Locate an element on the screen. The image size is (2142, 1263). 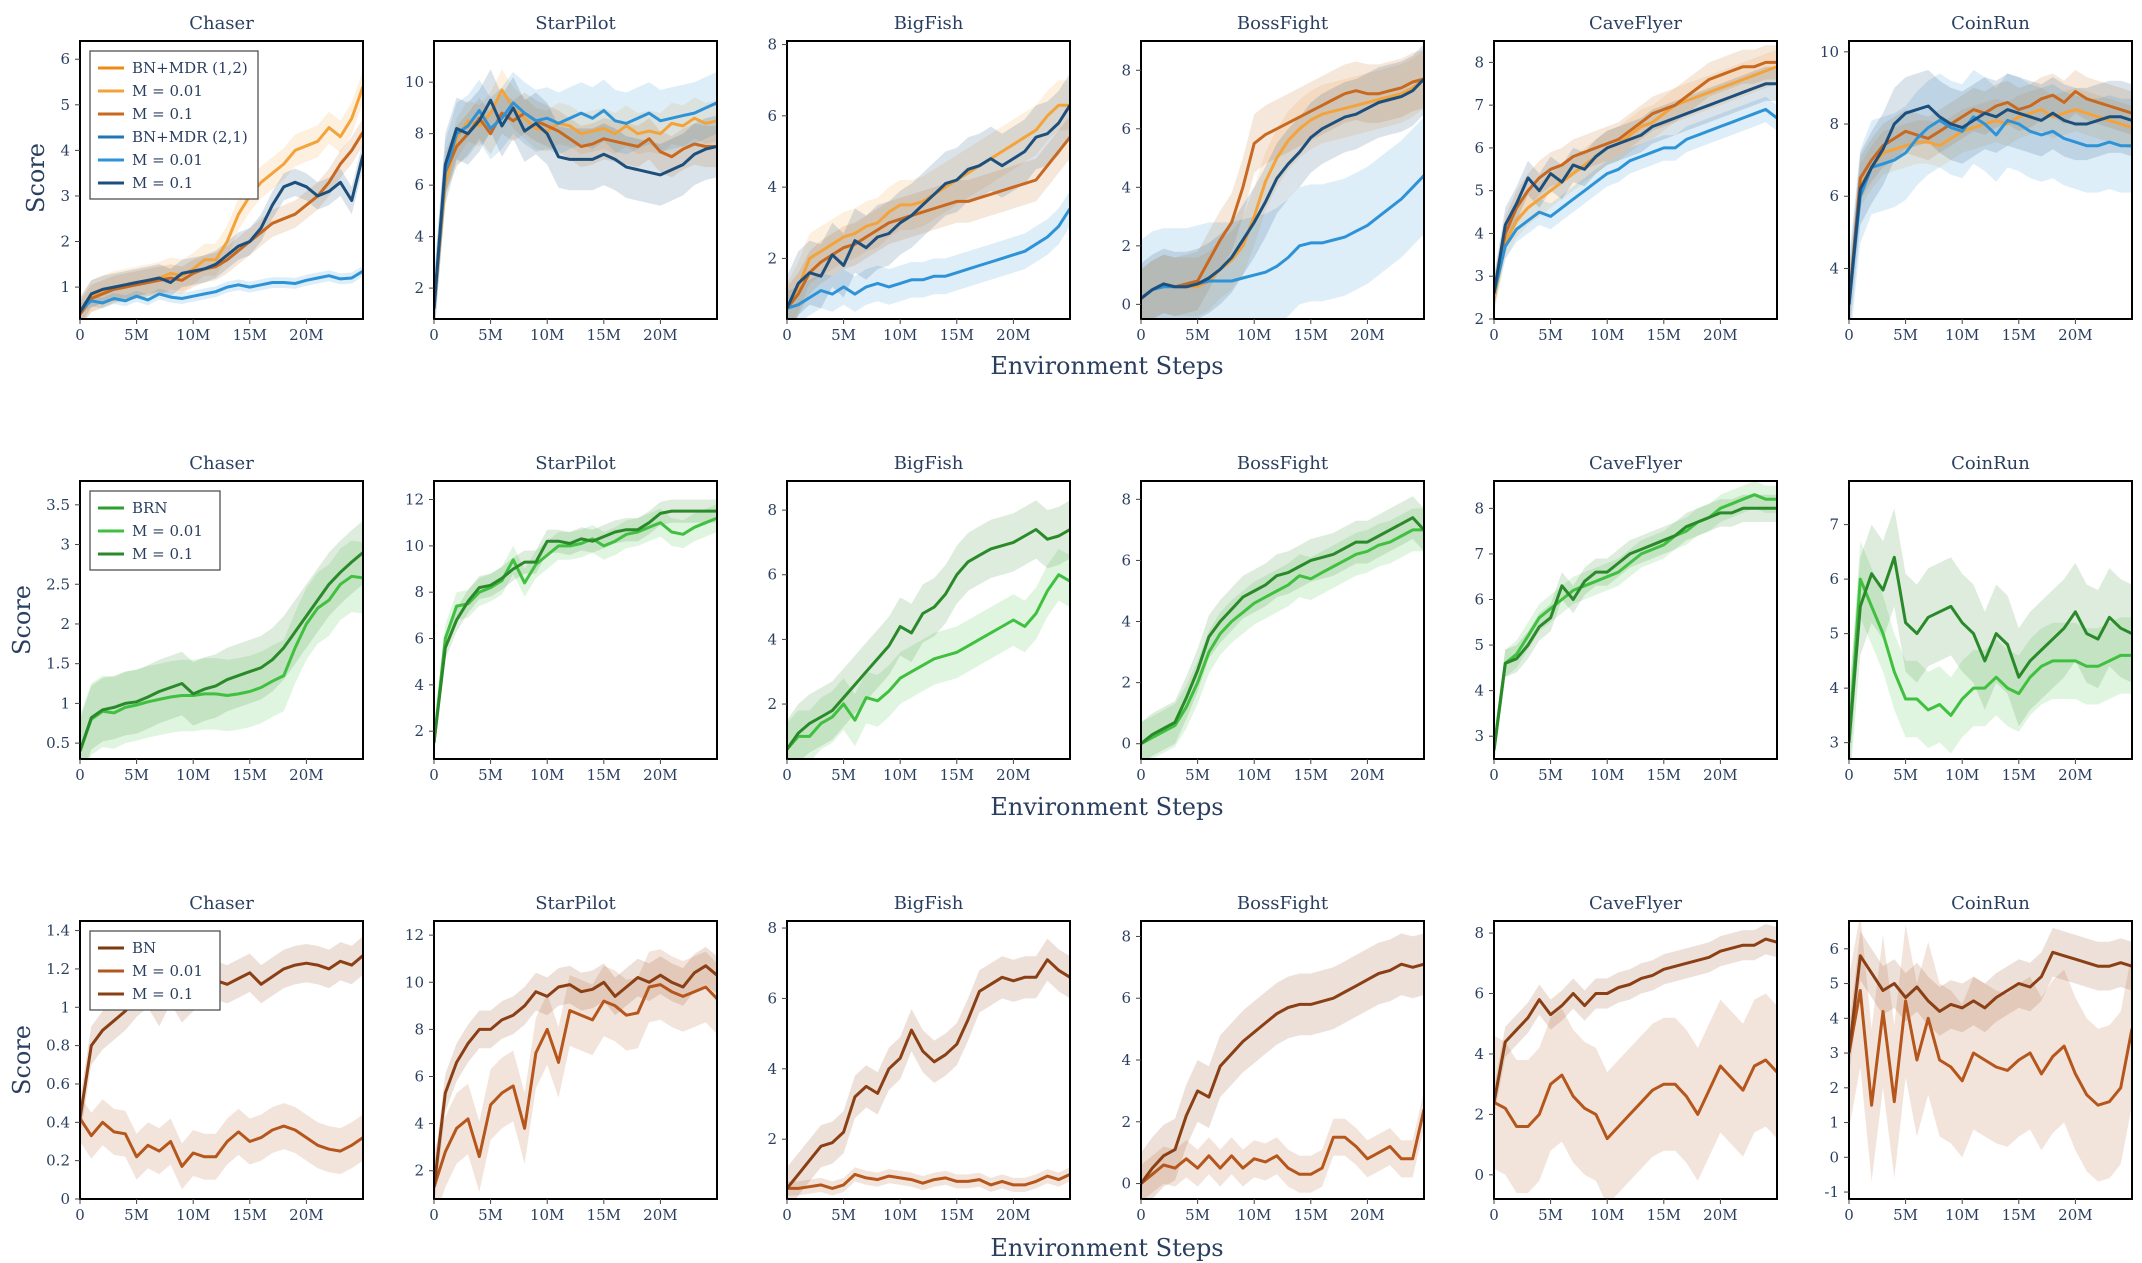
chart-title: BossFight is located at coordinates (1283, 903).